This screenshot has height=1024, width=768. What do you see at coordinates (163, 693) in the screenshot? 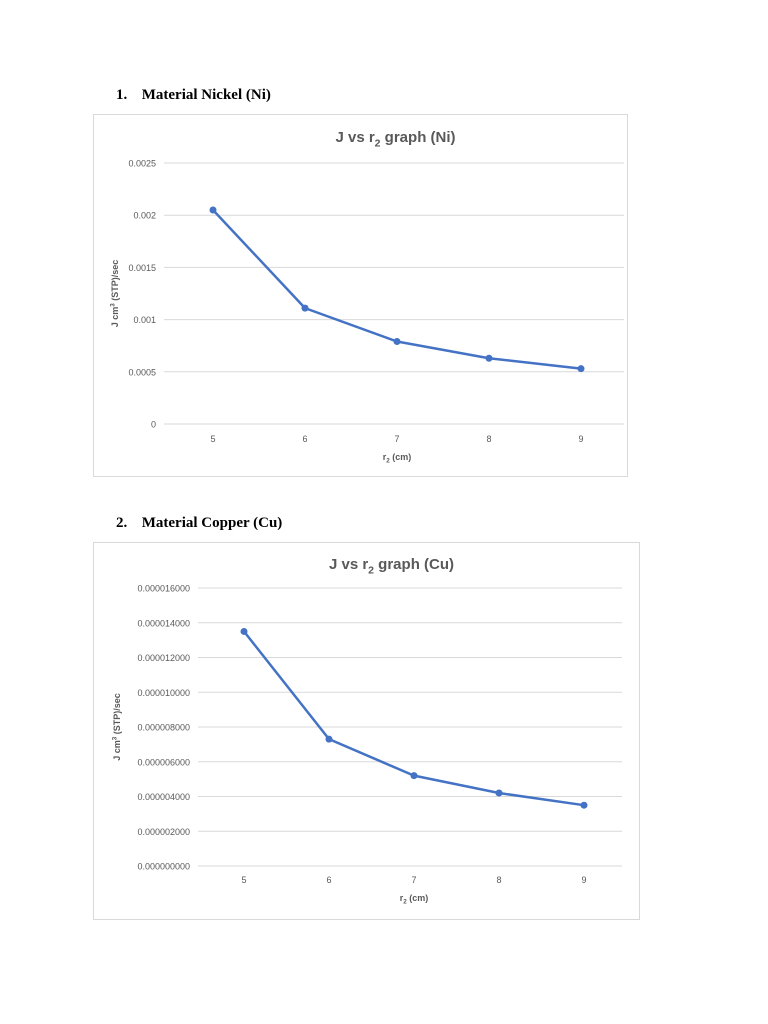
I see `y-tick-label: 0.000010000` at bounding box center [163, 693].